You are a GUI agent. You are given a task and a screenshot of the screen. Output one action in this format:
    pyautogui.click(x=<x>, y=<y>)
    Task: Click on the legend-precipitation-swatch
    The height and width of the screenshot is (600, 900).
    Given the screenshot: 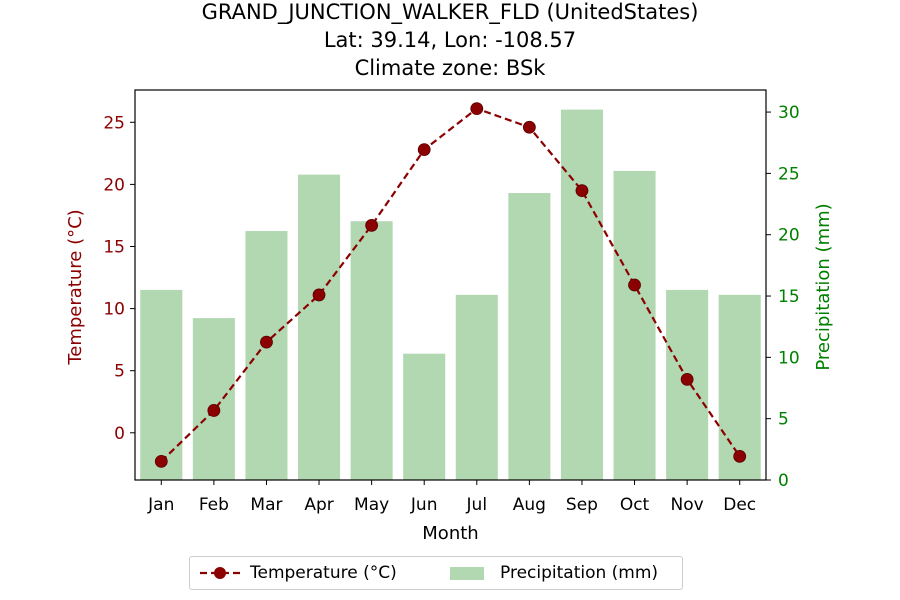 What is the action you would take?
    pyautogui.click(x=467, y=573)
    